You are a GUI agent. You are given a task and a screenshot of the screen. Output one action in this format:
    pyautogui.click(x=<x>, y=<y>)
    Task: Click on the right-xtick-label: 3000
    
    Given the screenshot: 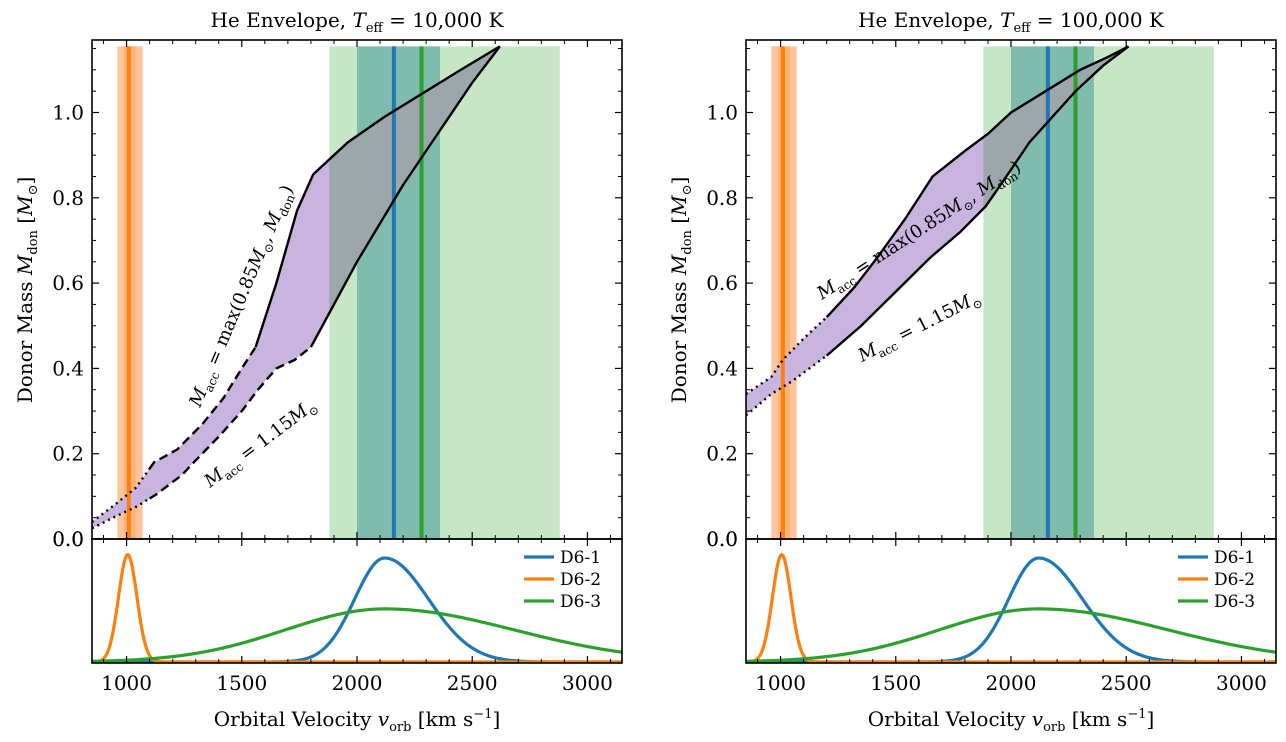 What is the action you would take?
    pyautogui.click(x=1241, y=683)
    